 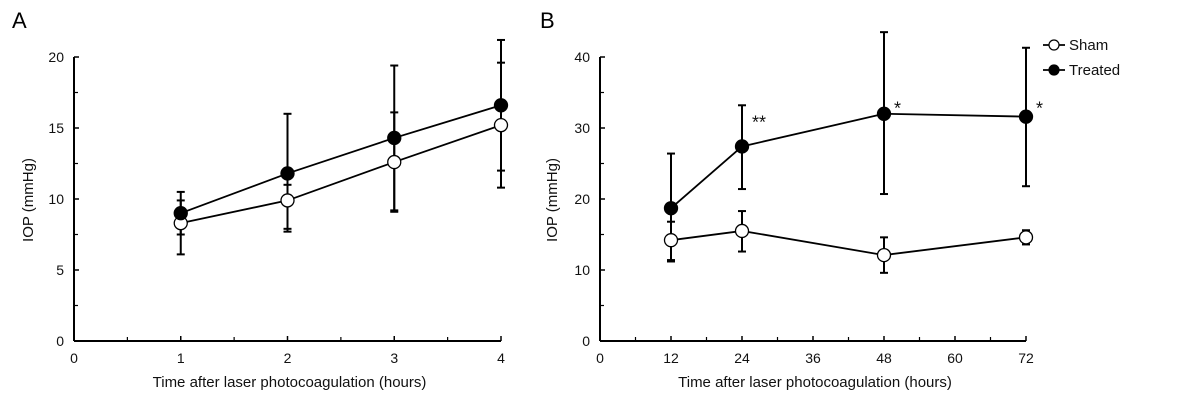 What do you see at coordinates (1094, 70) in the screenshot?
I see `legend-label-treated: Treated` at bounding box center [1094, 70].